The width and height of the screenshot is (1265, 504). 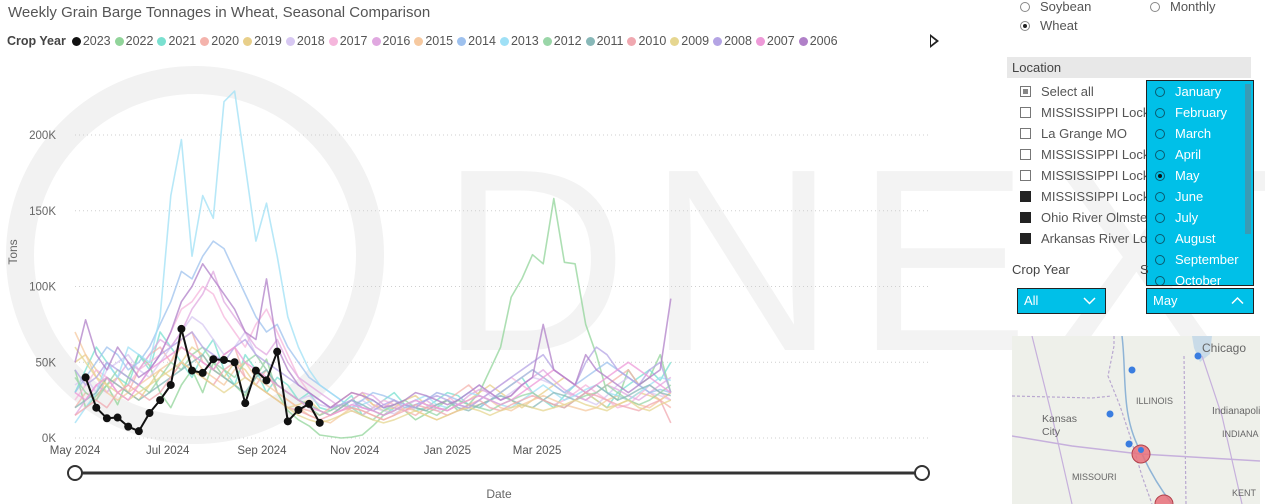 What do you see at coordinates (305, 41) in the screenshot?
I see `legend-item: 2018` at bounding box center [305, 41].